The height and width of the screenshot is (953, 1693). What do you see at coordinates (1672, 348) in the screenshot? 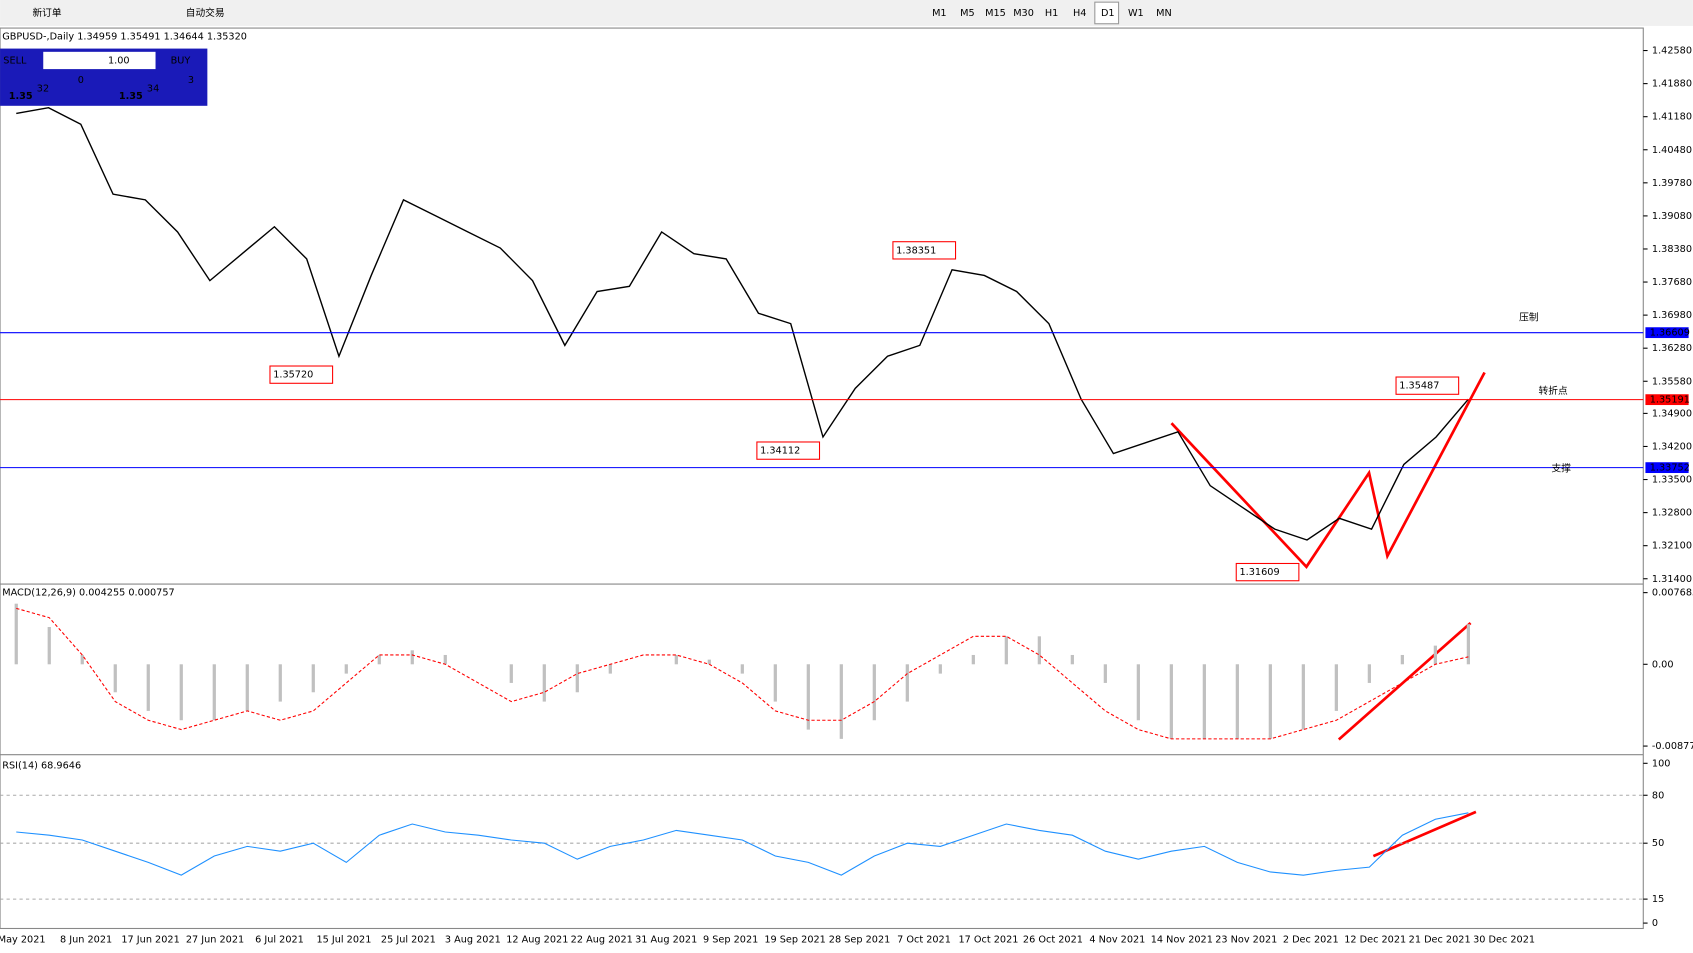
I see `price-label: 1.36280` at bounding box center [1672, 348].